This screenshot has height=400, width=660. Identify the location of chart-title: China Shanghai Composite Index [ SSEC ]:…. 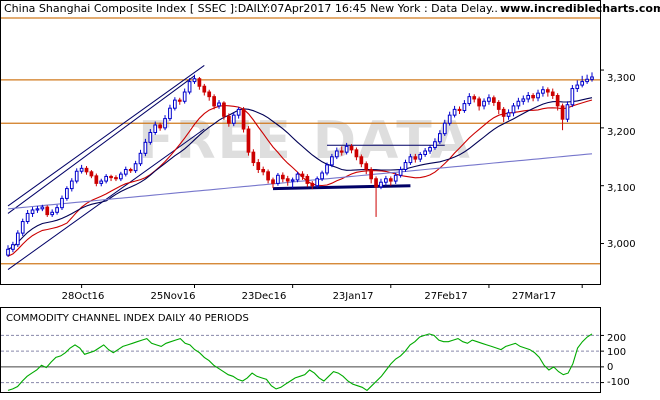
(251, 8).